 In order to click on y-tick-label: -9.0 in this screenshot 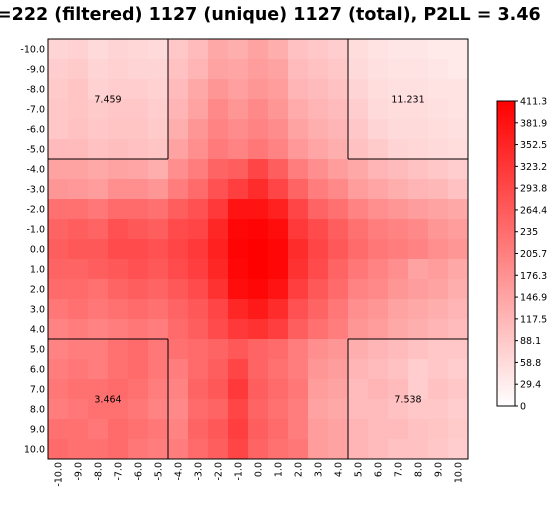, I will do `click(35, 70)`.